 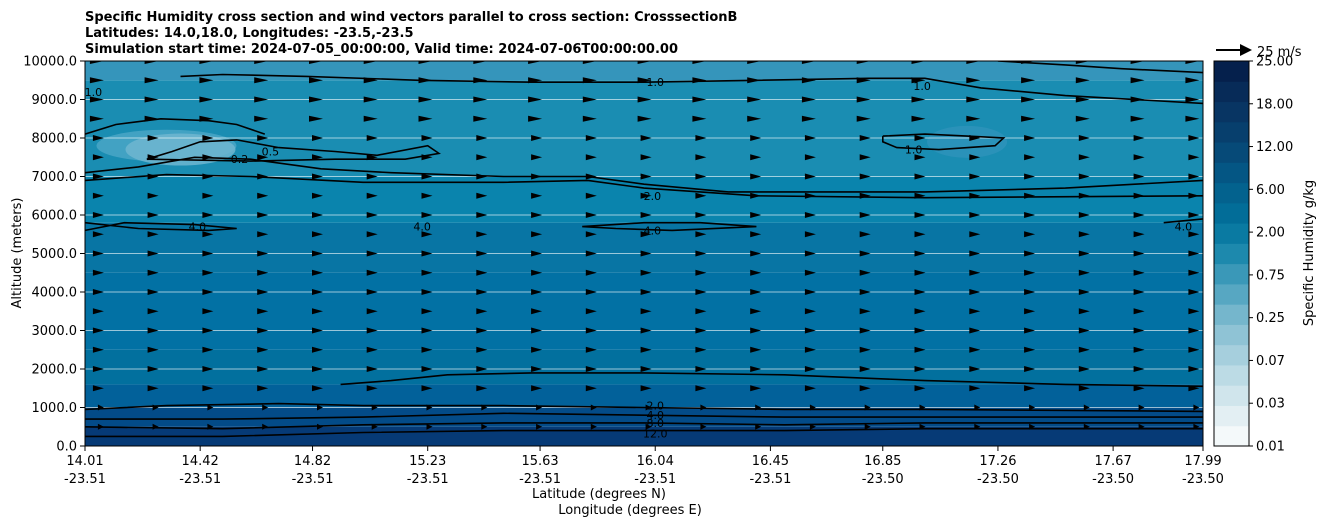 I want to click on contour-label-2: 1.0, so click(x=922, y=86).